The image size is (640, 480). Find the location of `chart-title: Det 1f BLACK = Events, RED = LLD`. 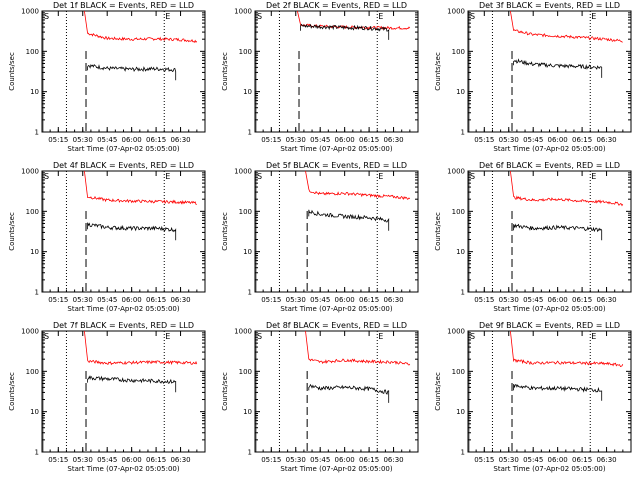

chart-title: Det 1f BLACK = Events, RED = LLD is located at coordinates (123, 5).